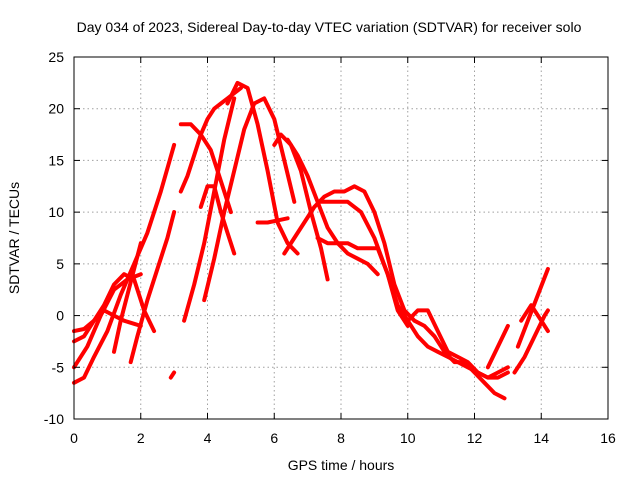 This screenshot has width=640, height=480. Describe the element at coordinates (54, 238) in the screenshot. I see `y-tick-labels: -10 -5 0 5 10 15 20 25` at that location.